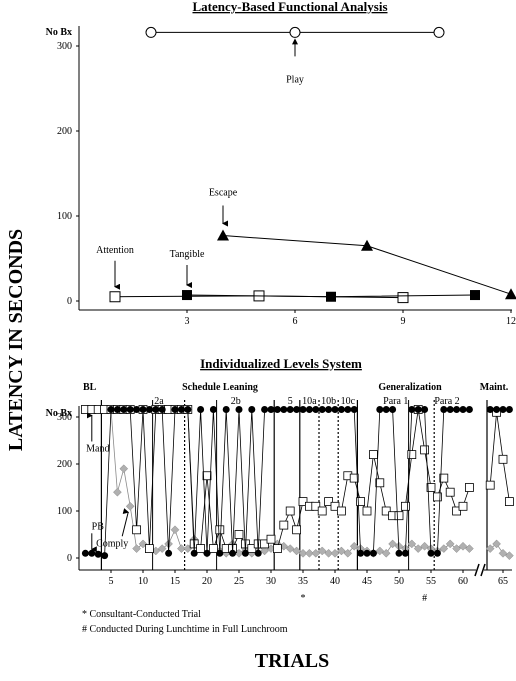 The image size is (516, 681). Describe the element at coordinates (175, 581) in the screenshot. I see `x-tick-label: 15` at that location.